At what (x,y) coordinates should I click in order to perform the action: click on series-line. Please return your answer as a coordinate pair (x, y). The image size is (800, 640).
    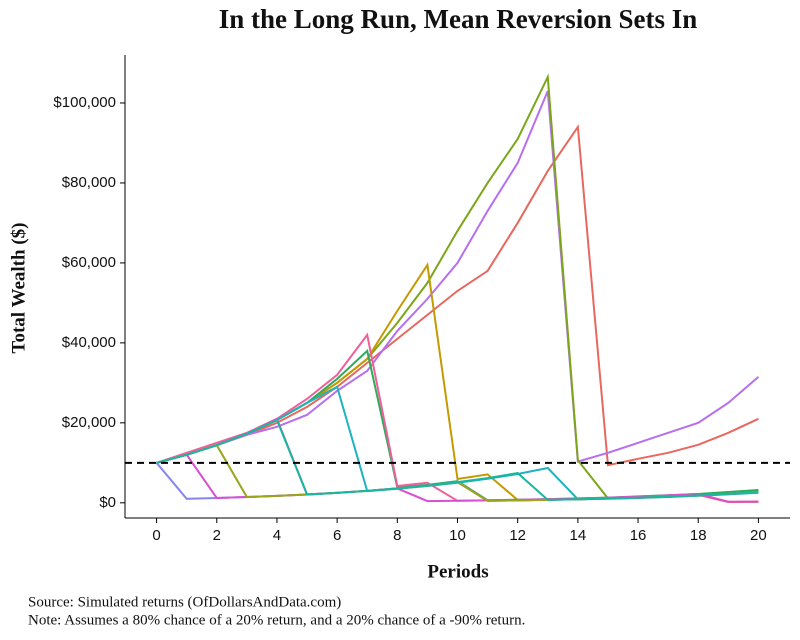
    Looking at the image, I should click on (457, 459).